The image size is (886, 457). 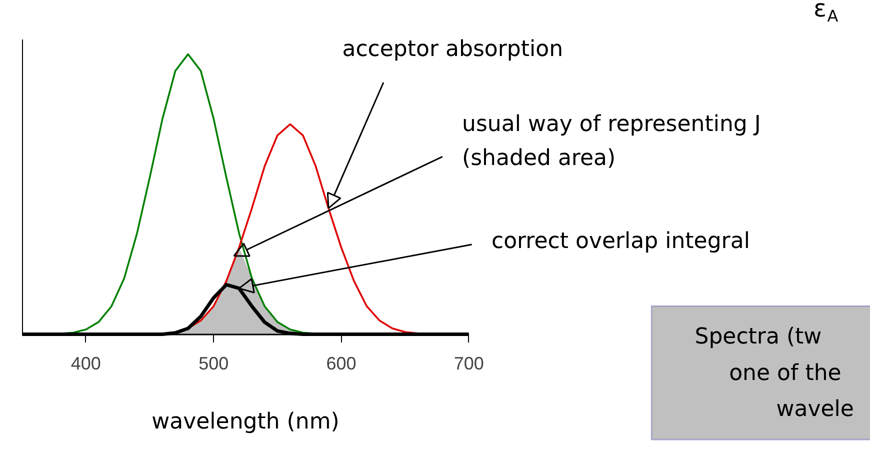 What do you see at coordinates (246, 422) in the screenshot?
I see `x-axis-title: wavelength (nm)` at bounding box center [246, 422].